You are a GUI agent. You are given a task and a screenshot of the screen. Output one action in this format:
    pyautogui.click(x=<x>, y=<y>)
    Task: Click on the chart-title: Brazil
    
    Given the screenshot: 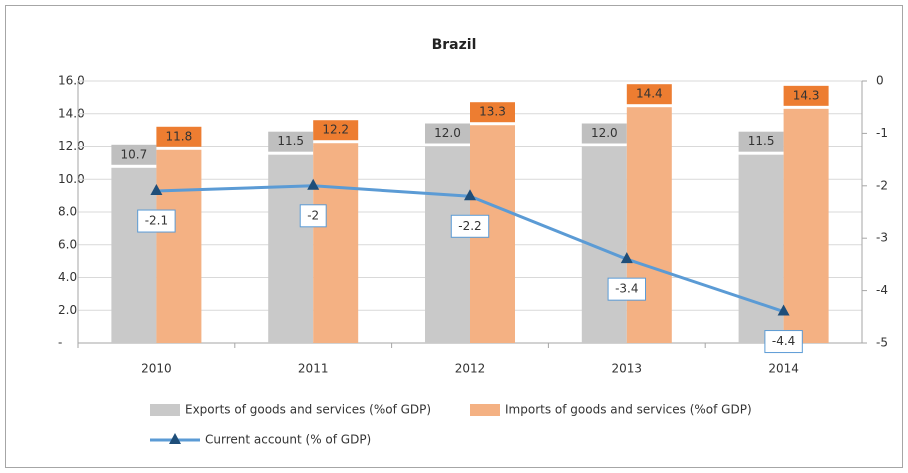 What is the action you would take?
    pyautogui.click(x=454, y=45)
    